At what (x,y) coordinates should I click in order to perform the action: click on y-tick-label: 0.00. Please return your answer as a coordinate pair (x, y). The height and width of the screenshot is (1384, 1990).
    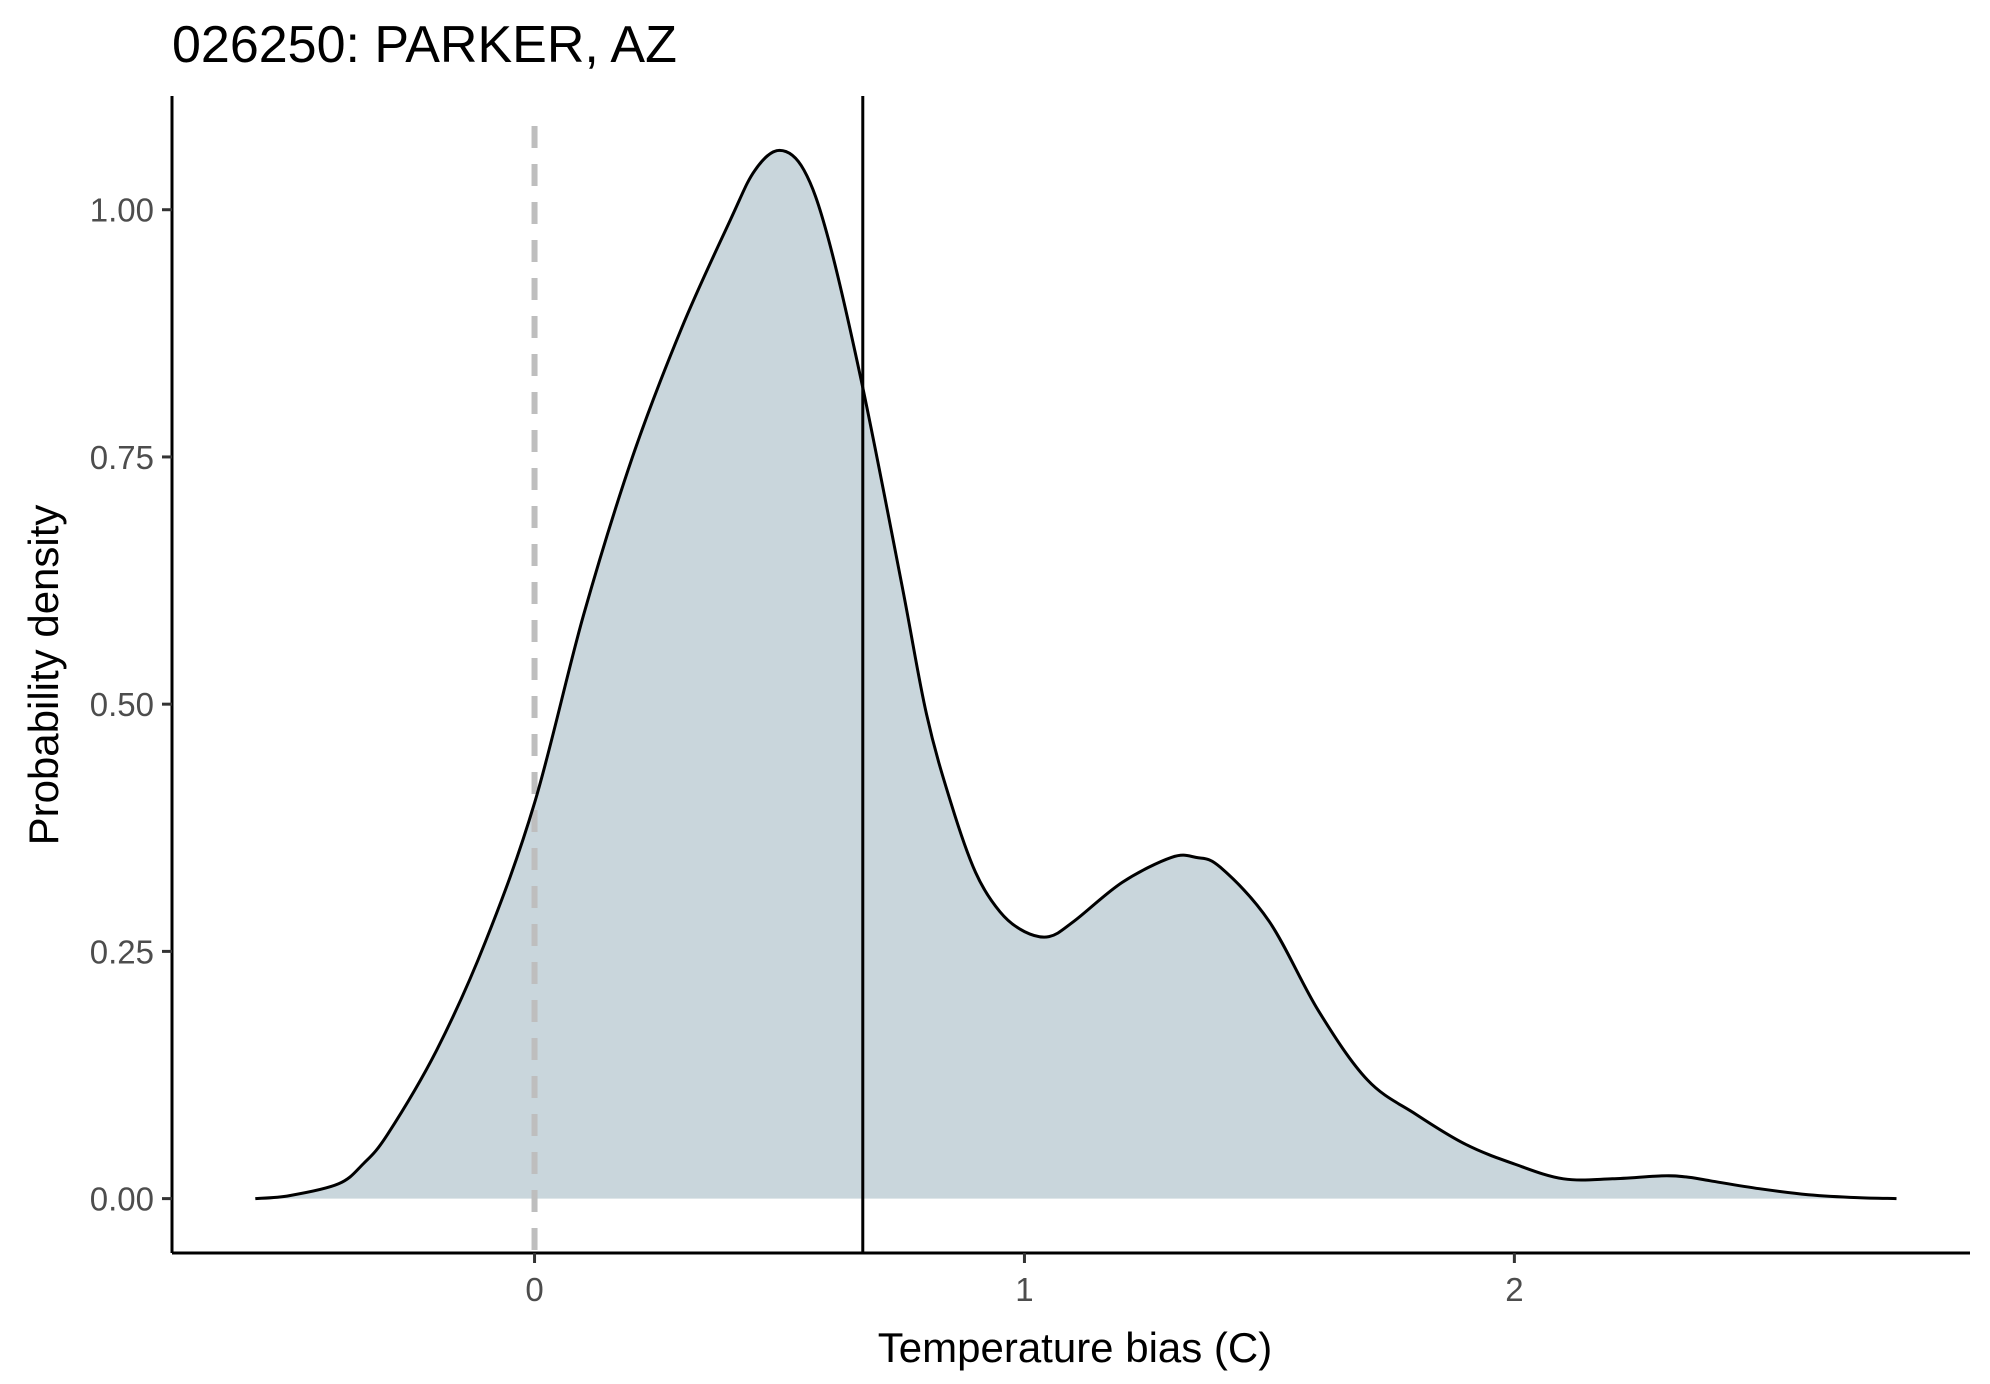
    Looking at the image, I should click on (122, 1199).